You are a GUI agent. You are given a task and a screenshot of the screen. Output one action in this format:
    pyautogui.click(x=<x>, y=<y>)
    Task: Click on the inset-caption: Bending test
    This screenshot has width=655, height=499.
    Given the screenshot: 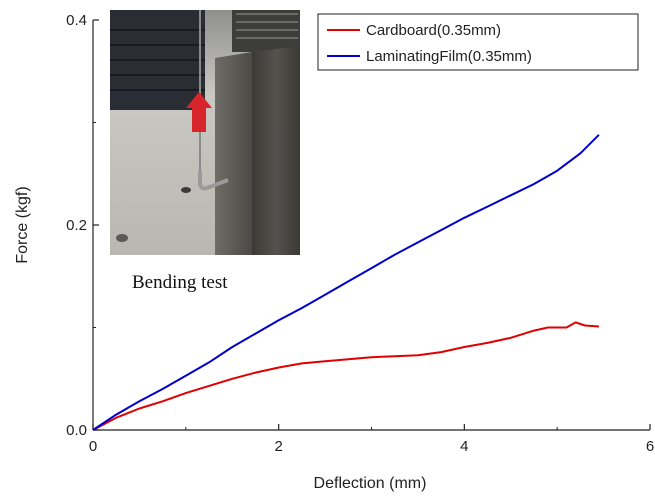 What is the action you would take?
    pyautogui.click(x=180, y=282)
    